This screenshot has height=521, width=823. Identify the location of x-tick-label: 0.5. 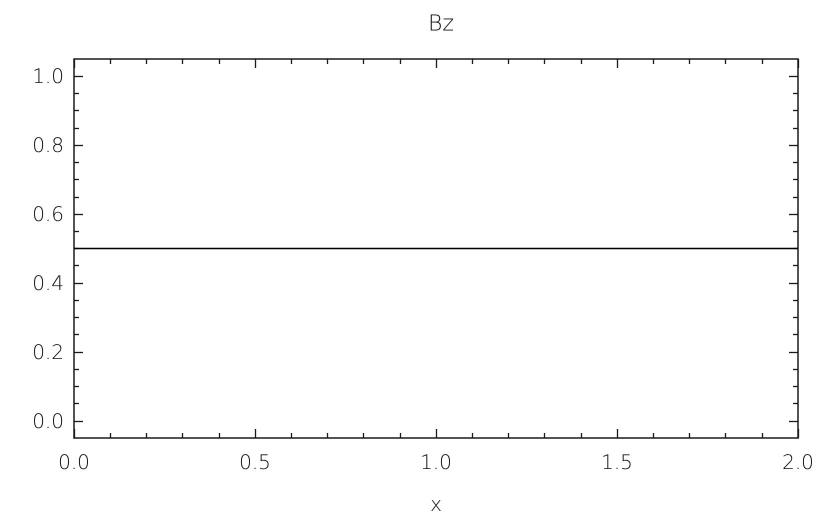
(255, 462).